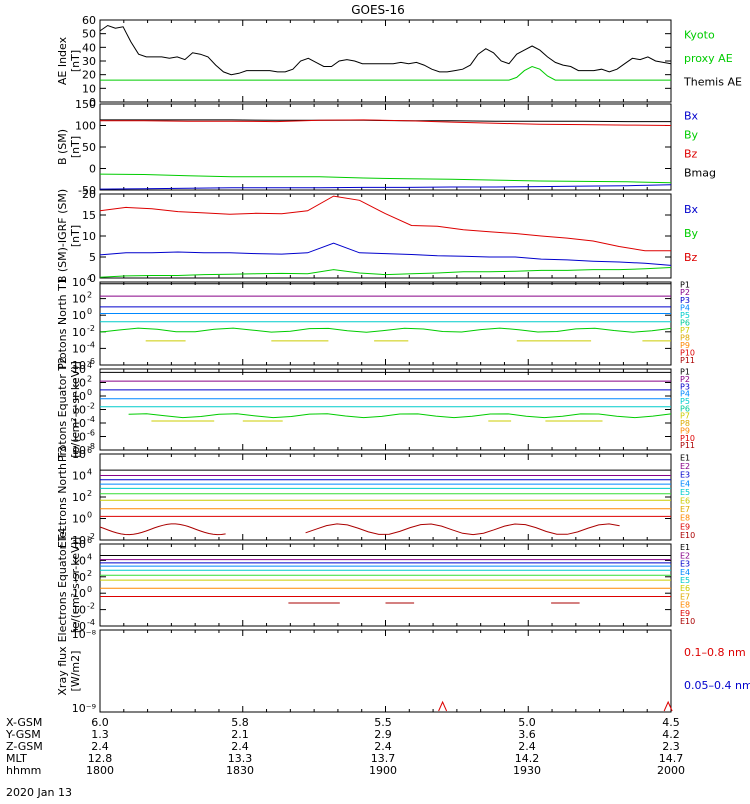 This screenshot has height=804, width=750. Describe the element at coordinates (89, 75) in the screenshot. I see `y-tick-label: 20` at that location.